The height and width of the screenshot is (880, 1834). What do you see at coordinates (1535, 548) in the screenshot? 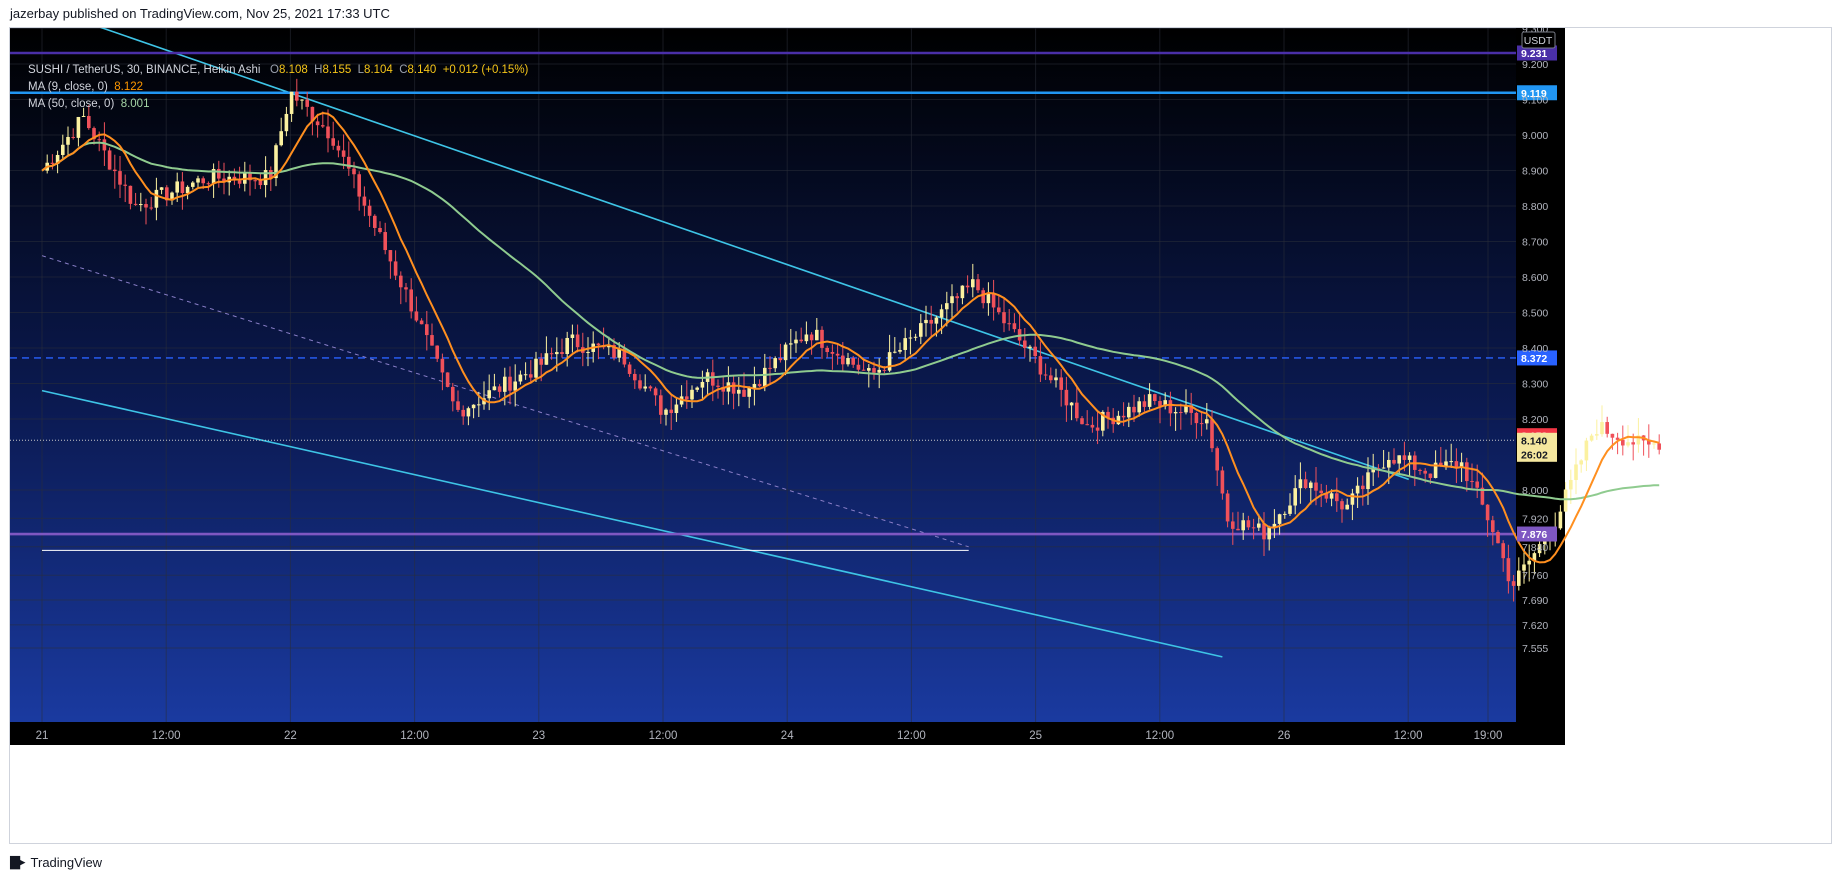
I see `price-tick-label: 7.840` at bounding box center [1535, 548].